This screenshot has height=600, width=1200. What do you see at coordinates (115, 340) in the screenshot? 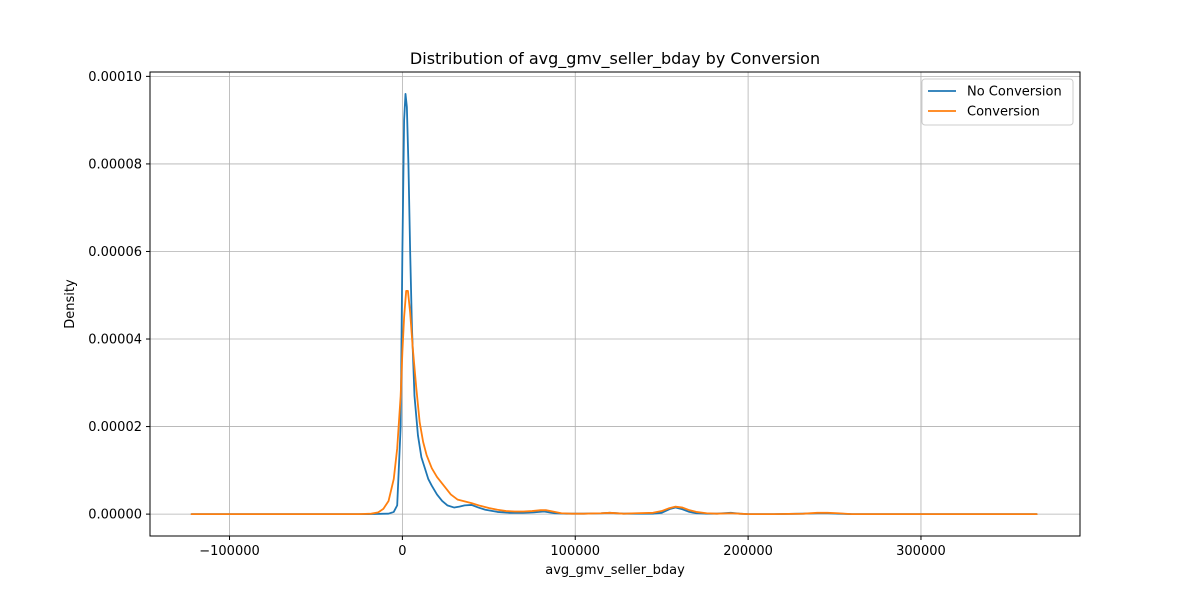
I see `y-tick-label: 0.00004` at bounding box center [115, 340].